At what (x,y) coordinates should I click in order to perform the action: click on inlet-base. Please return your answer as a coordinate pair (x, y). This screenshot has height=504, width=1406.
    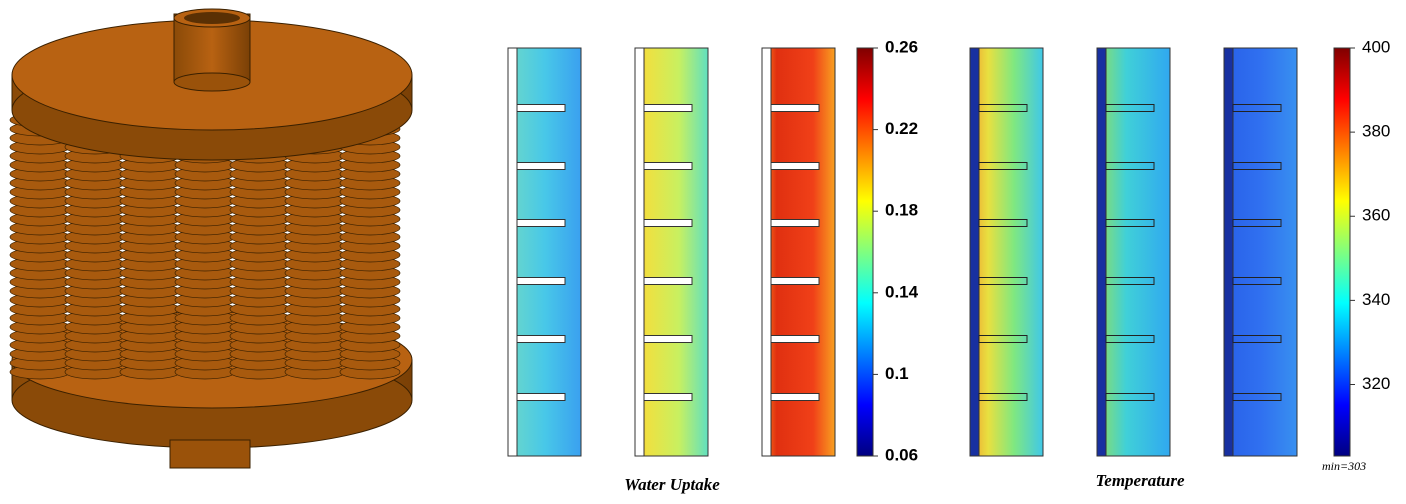
    Looking at the image, I should click on (212, 82).